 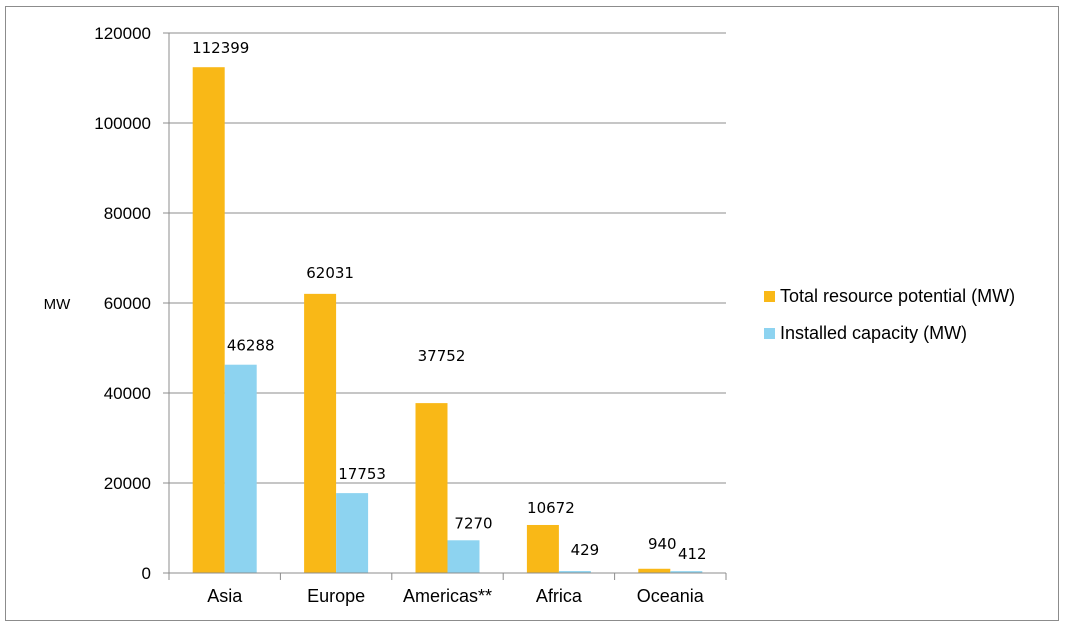 I want to click on data-label: 112399, so click(x=220, y=48).